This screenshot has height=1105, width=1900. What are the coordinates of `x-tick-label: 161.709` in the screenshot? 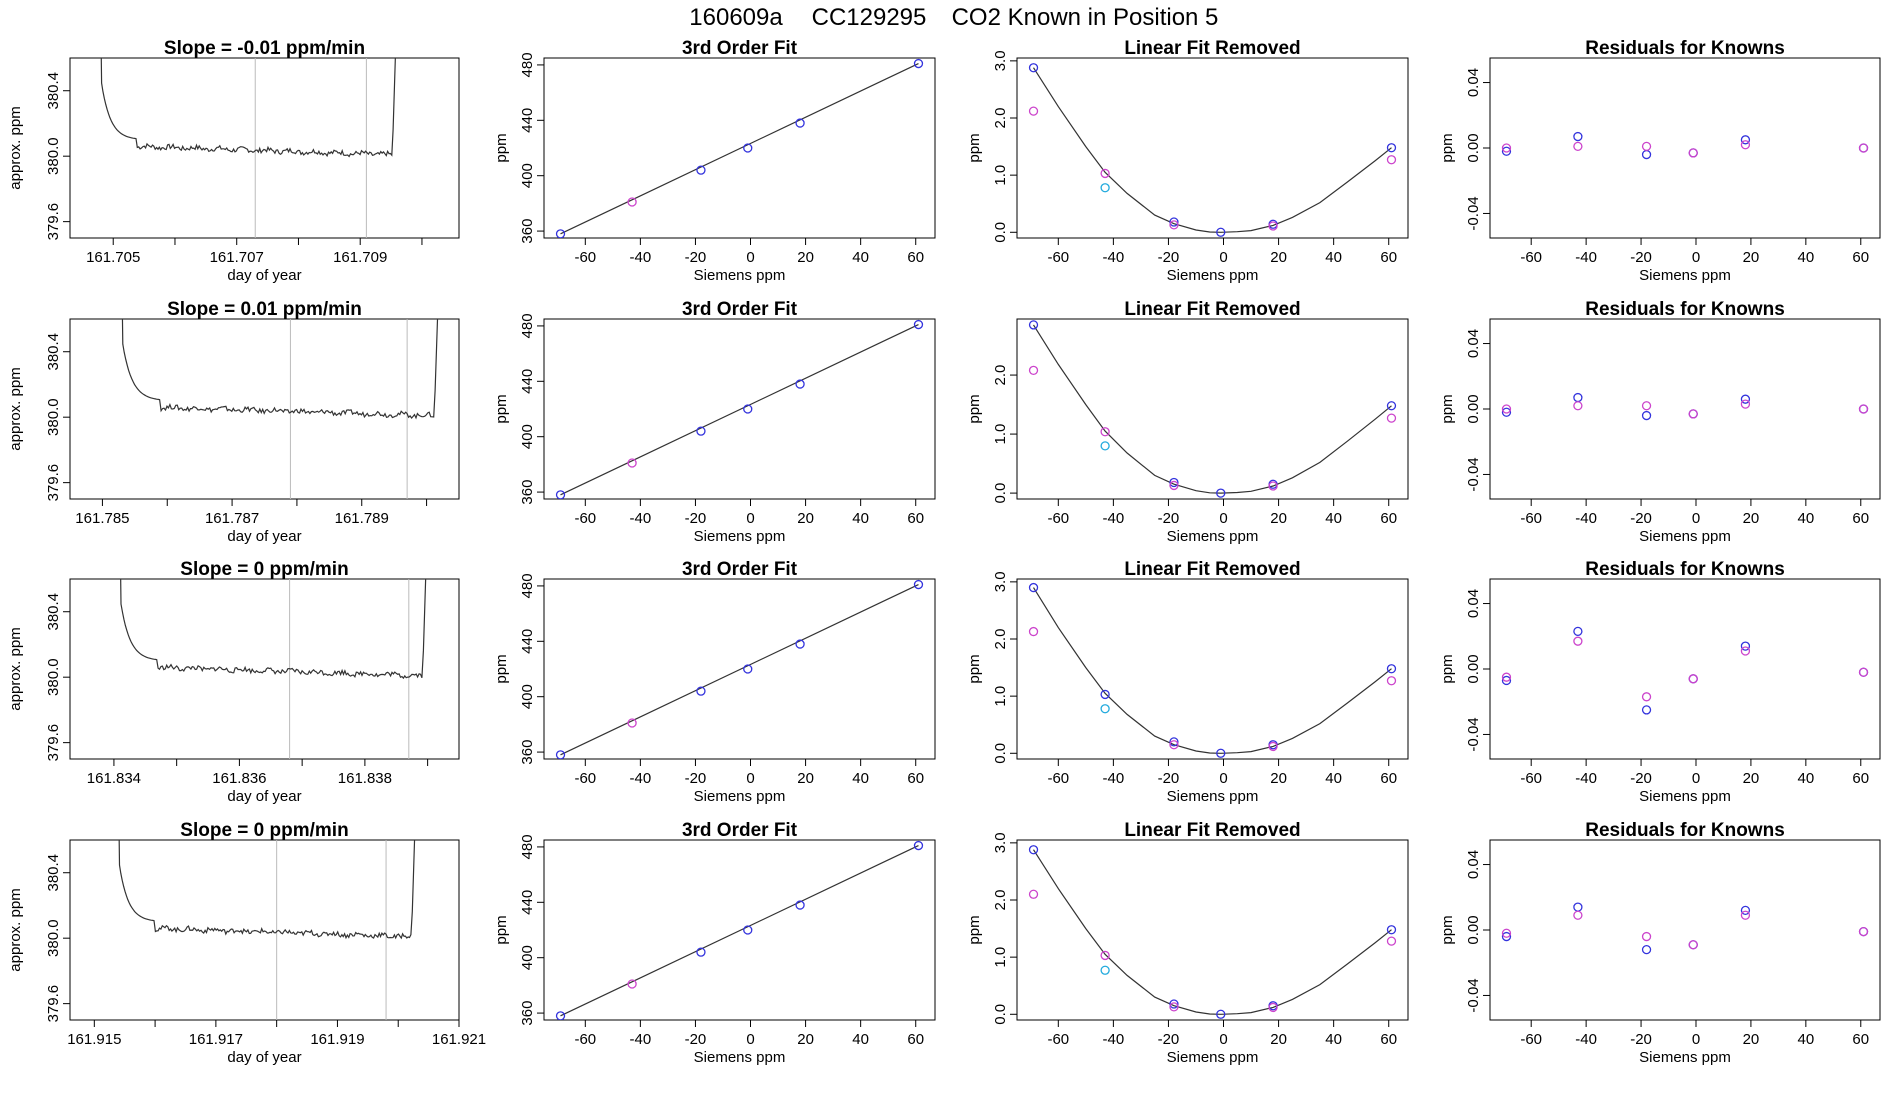 It's located at (360, 257).